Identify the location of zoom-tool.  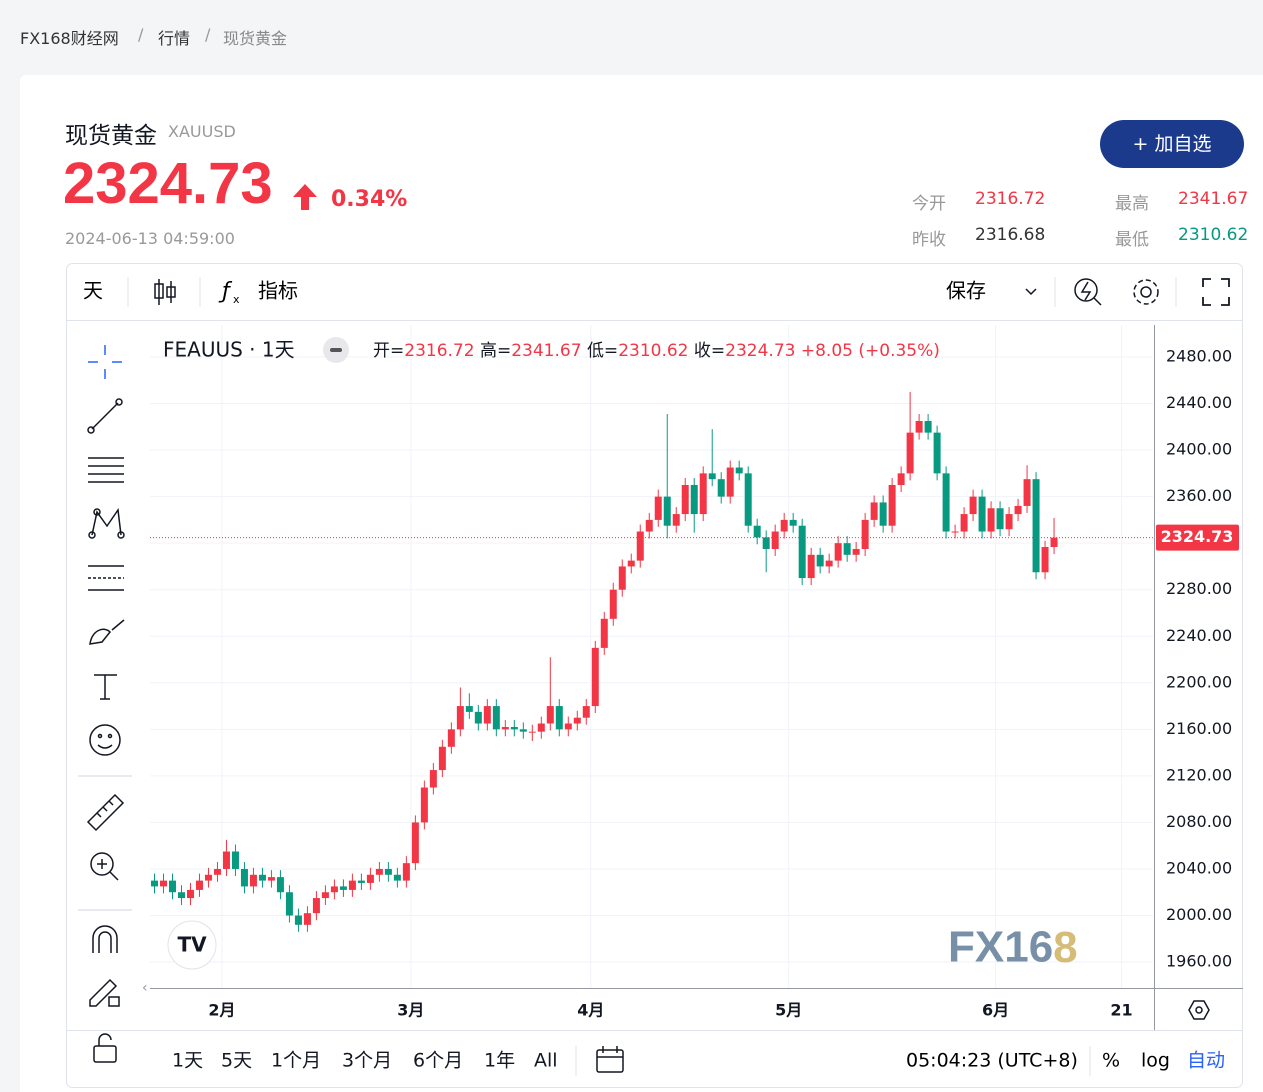
(104, 866).